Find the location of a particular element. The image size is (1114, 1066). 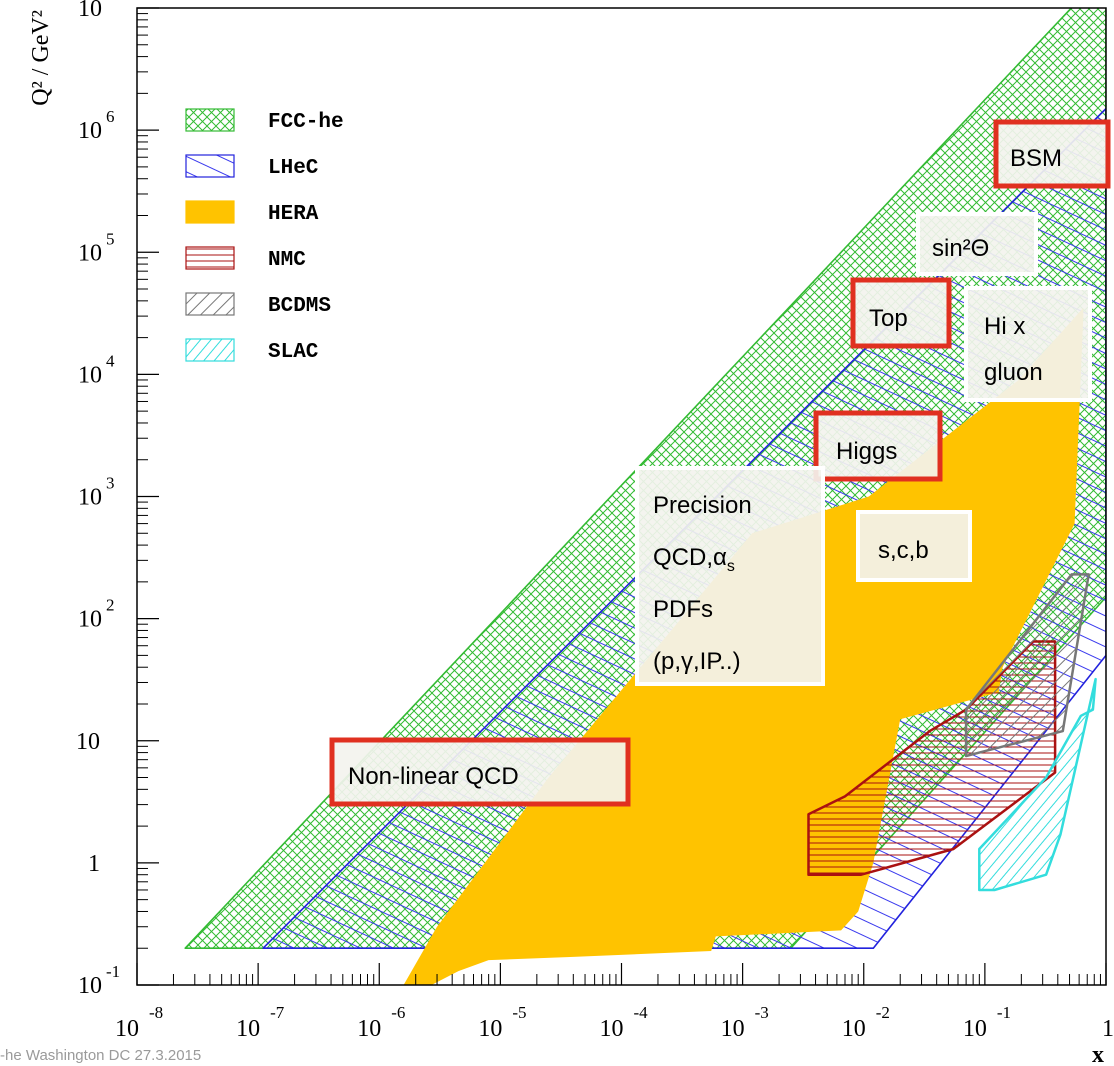

annotation-higgs: Higgs is located at coordinates (878, 446).